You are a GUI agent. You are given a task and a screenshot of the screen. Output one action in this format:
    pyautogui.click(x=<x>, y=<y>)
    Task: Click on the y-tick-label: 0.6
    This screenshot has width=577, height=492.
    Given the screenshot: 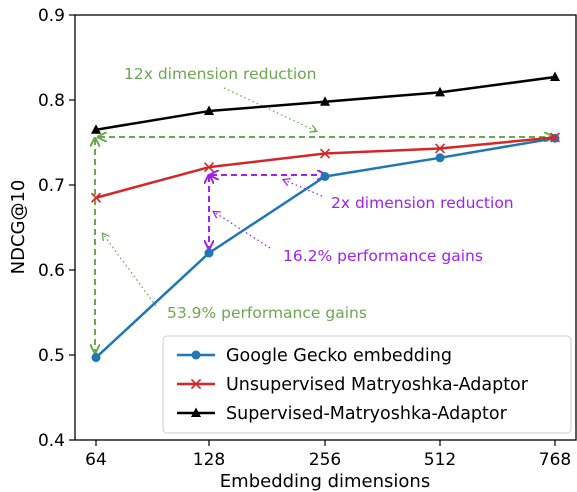 What is the action you would take?
    pyautogui.click(x=51, y=271)
    